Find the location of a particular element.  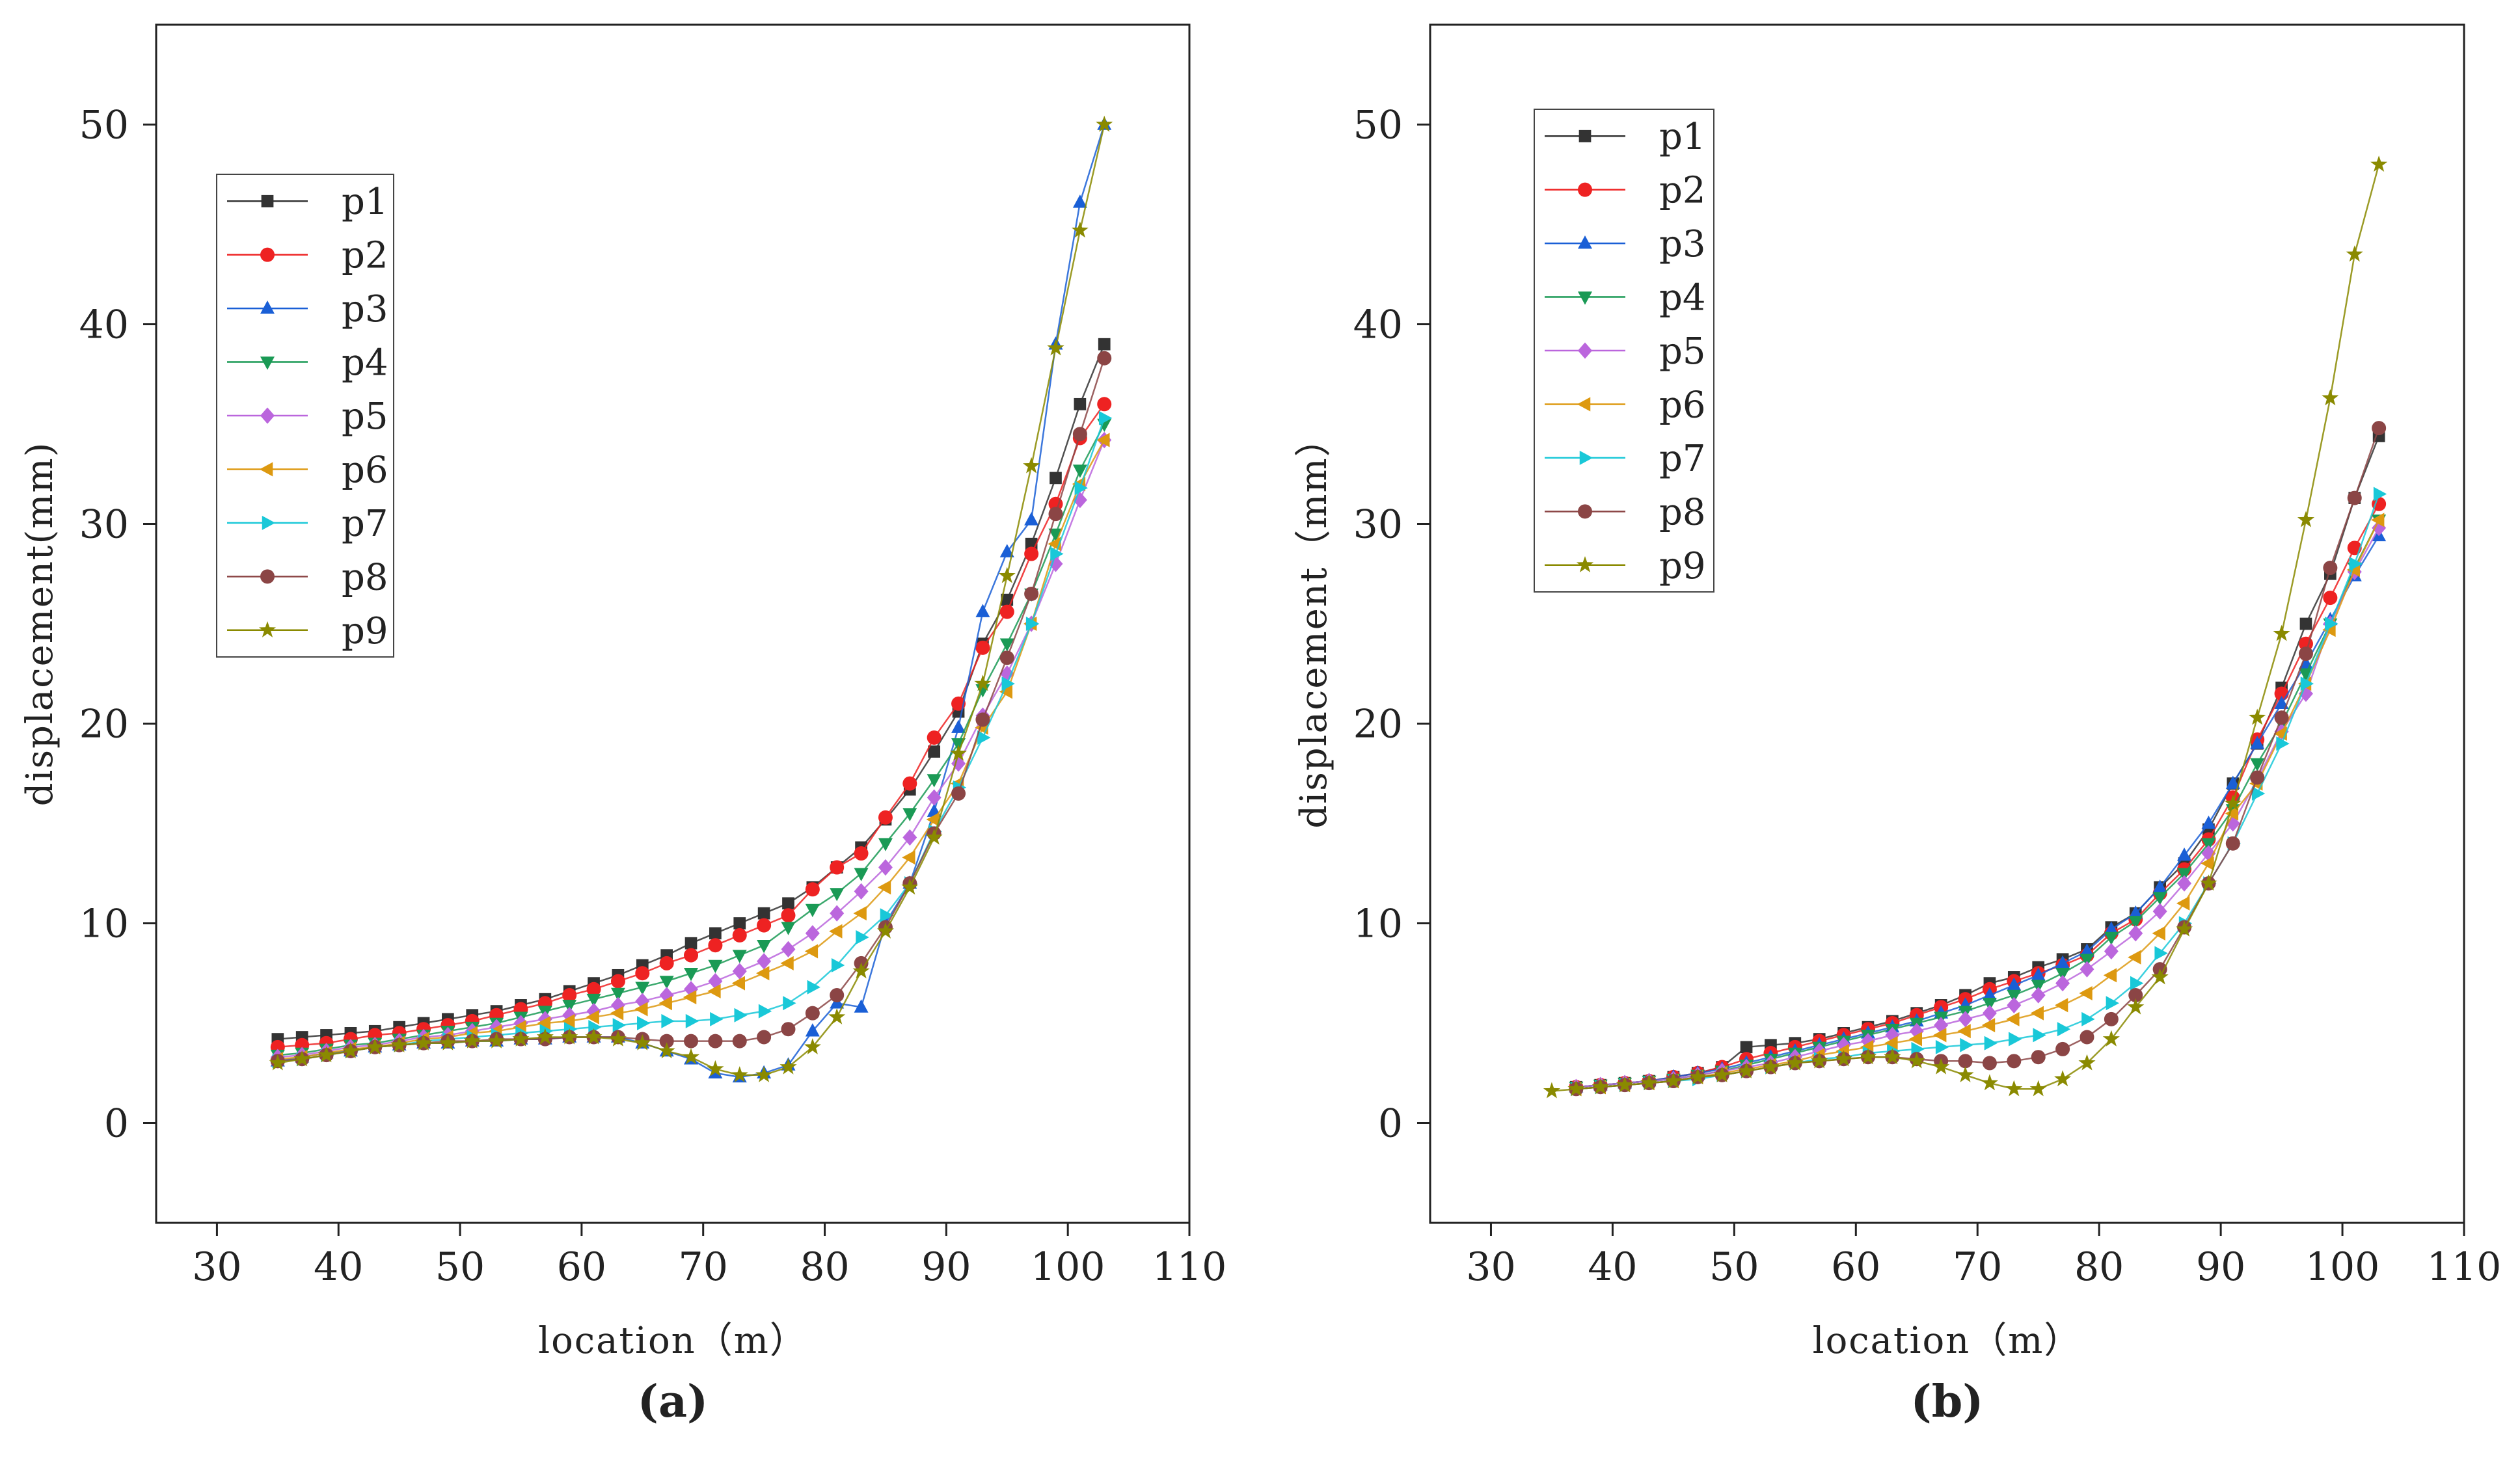

x-tick-label: 80 is located at coordinates (825, 1267).